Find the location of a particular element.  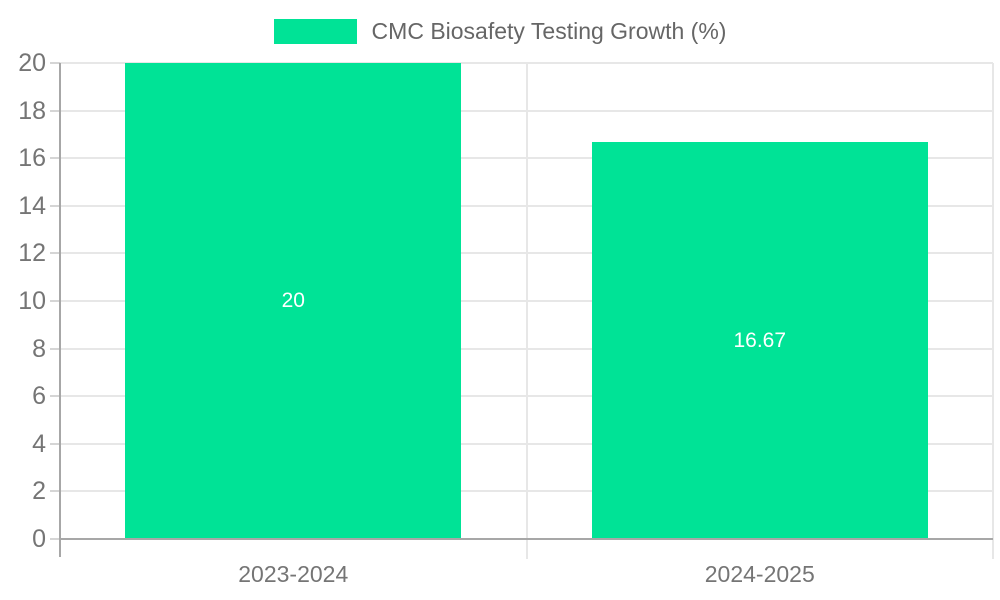

y-axis-line is located at coordinates (60, 310).